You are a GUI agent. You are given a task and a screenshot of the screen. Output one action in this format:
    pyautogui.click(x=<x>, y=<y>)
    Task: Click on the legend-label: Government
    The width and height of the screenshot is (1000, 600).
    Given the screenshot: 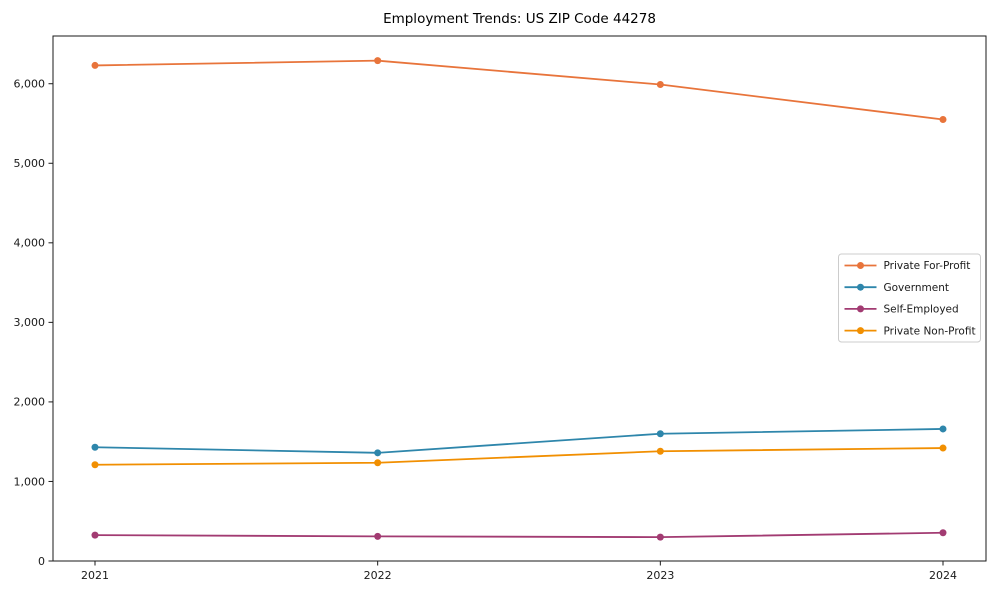 What is the action you would take?
    pyautogui.click(x=916, y=288)
    